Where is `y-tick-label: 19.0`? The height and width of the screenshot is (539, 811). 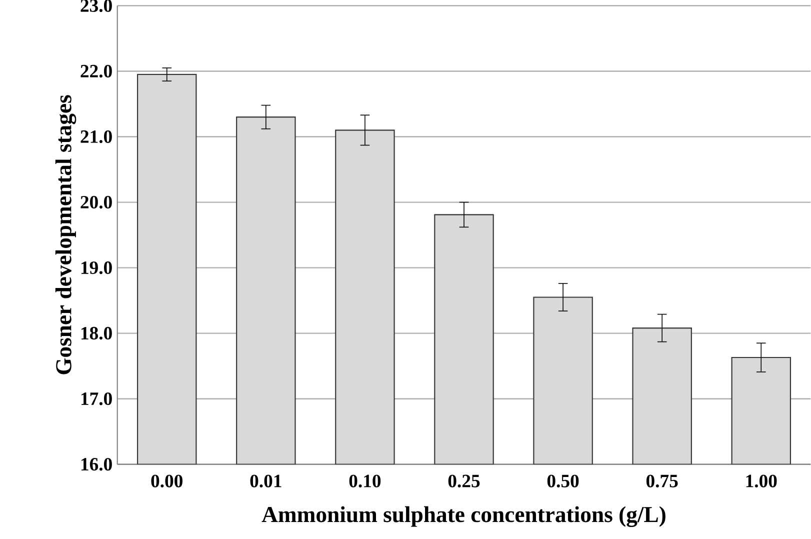
y-tick-label: 19.0 is located at coordinates (96, 267).